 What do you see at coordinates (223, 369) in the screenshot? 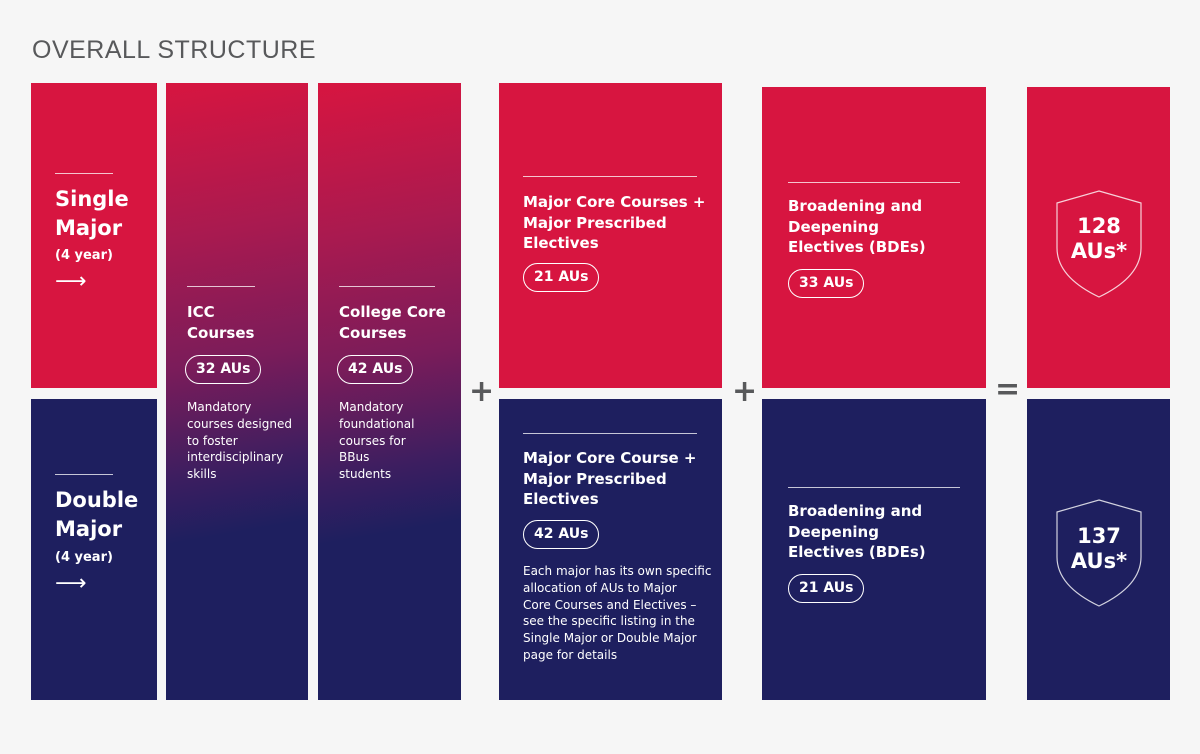
I see `icc-aus-badge: 32 AUs` at bounding box center [223, 369].